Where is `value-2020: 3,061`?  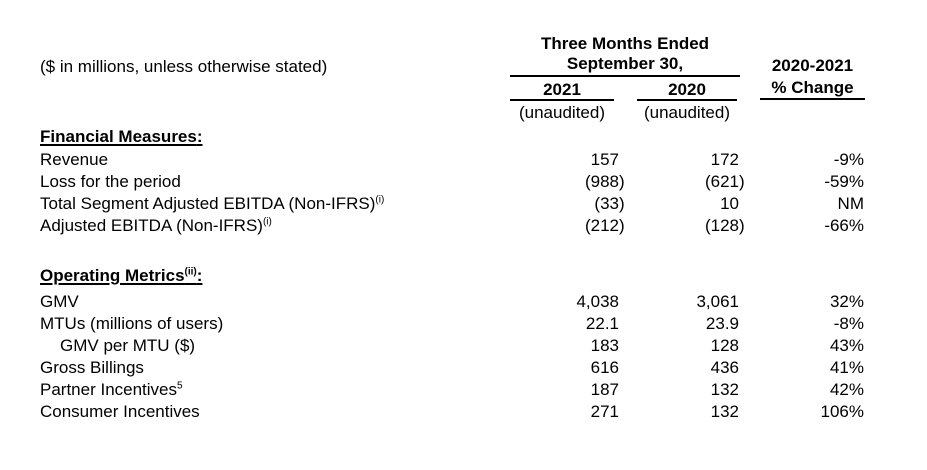
value-2020: 3,061 is located at coordinates (717, 301).